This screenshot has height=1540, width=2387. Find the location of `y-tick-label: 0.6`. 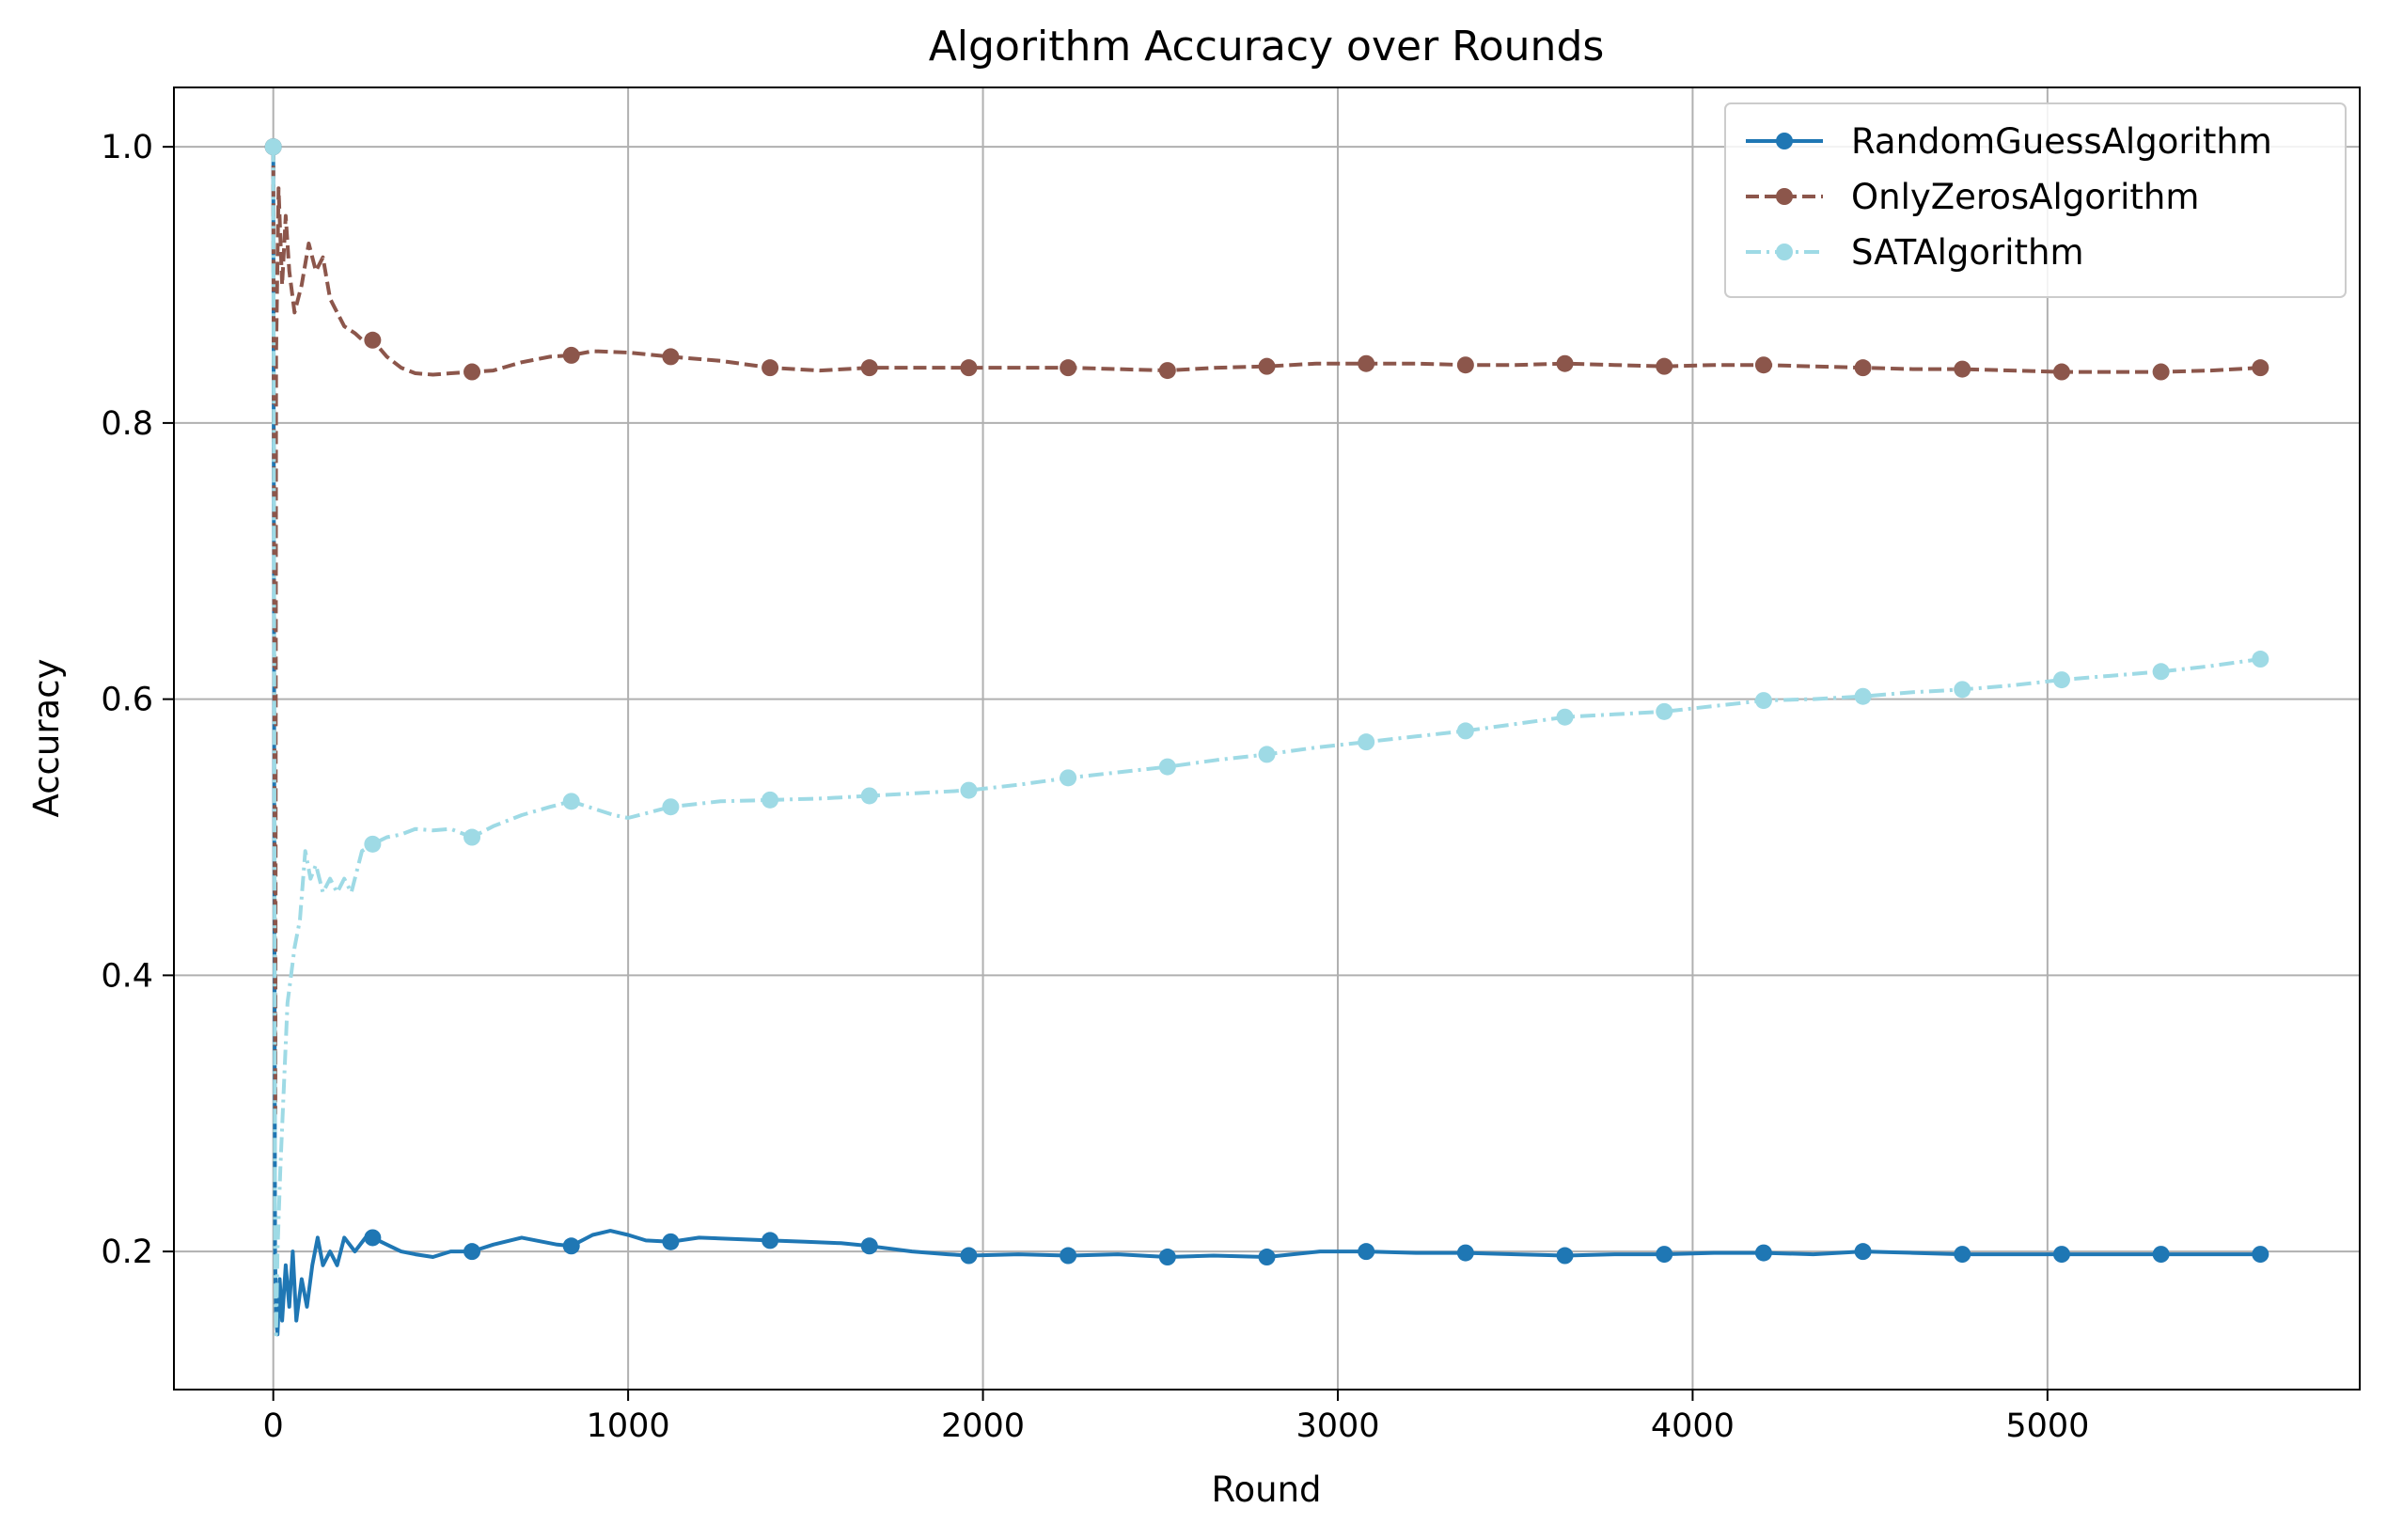

y-tick-label: 0.6 is located at coordinates (127, 700).